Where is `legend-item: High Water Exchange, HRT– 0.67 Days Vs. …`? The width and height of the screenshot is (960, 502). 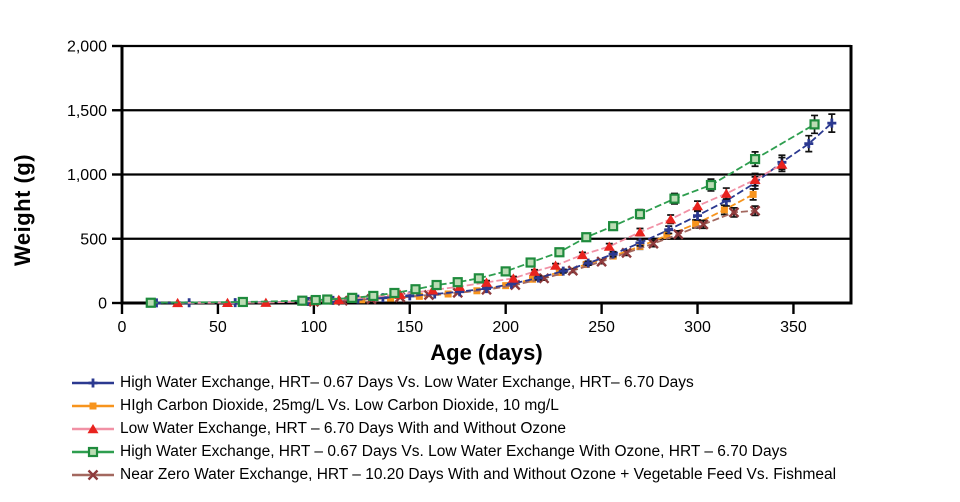 legend-item: High Water Exchange, HRT– 0.67 Days Vs. … is located at coordinates (510, 382).